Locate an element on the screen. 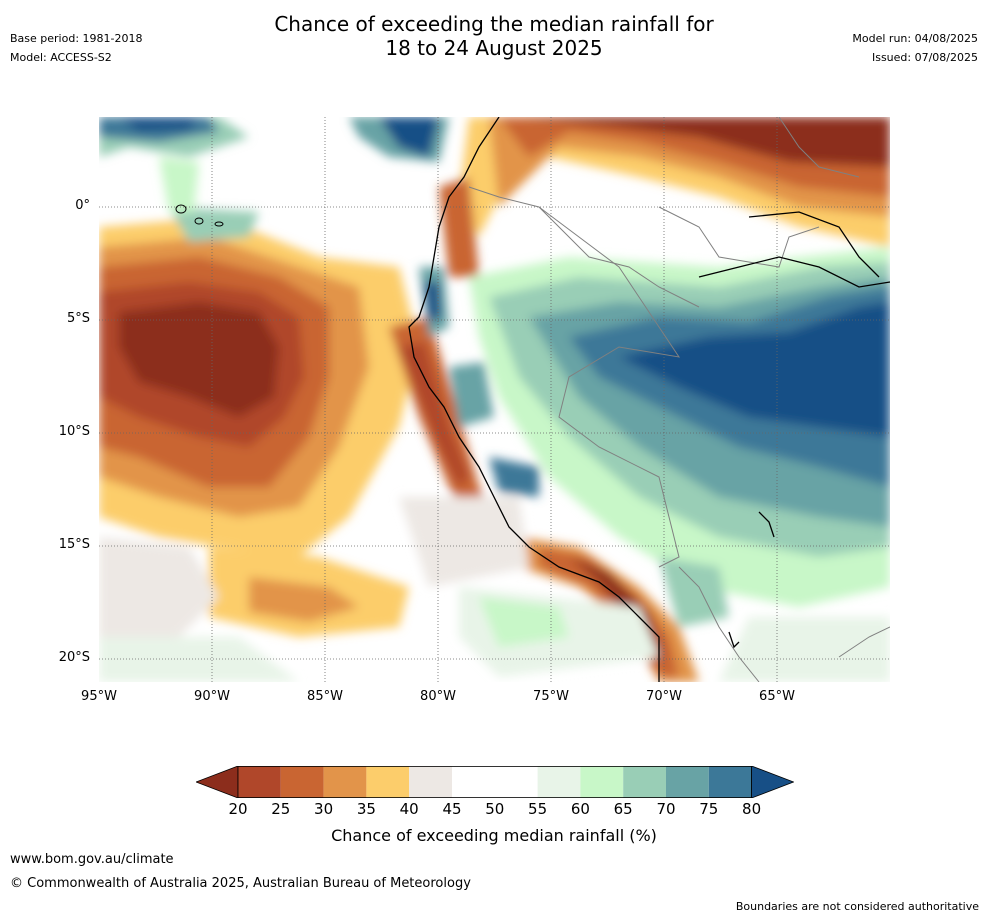 The width and height of the screenshot is (988, 919). colorbar-arrow-low is located at coordinates (217, 782).